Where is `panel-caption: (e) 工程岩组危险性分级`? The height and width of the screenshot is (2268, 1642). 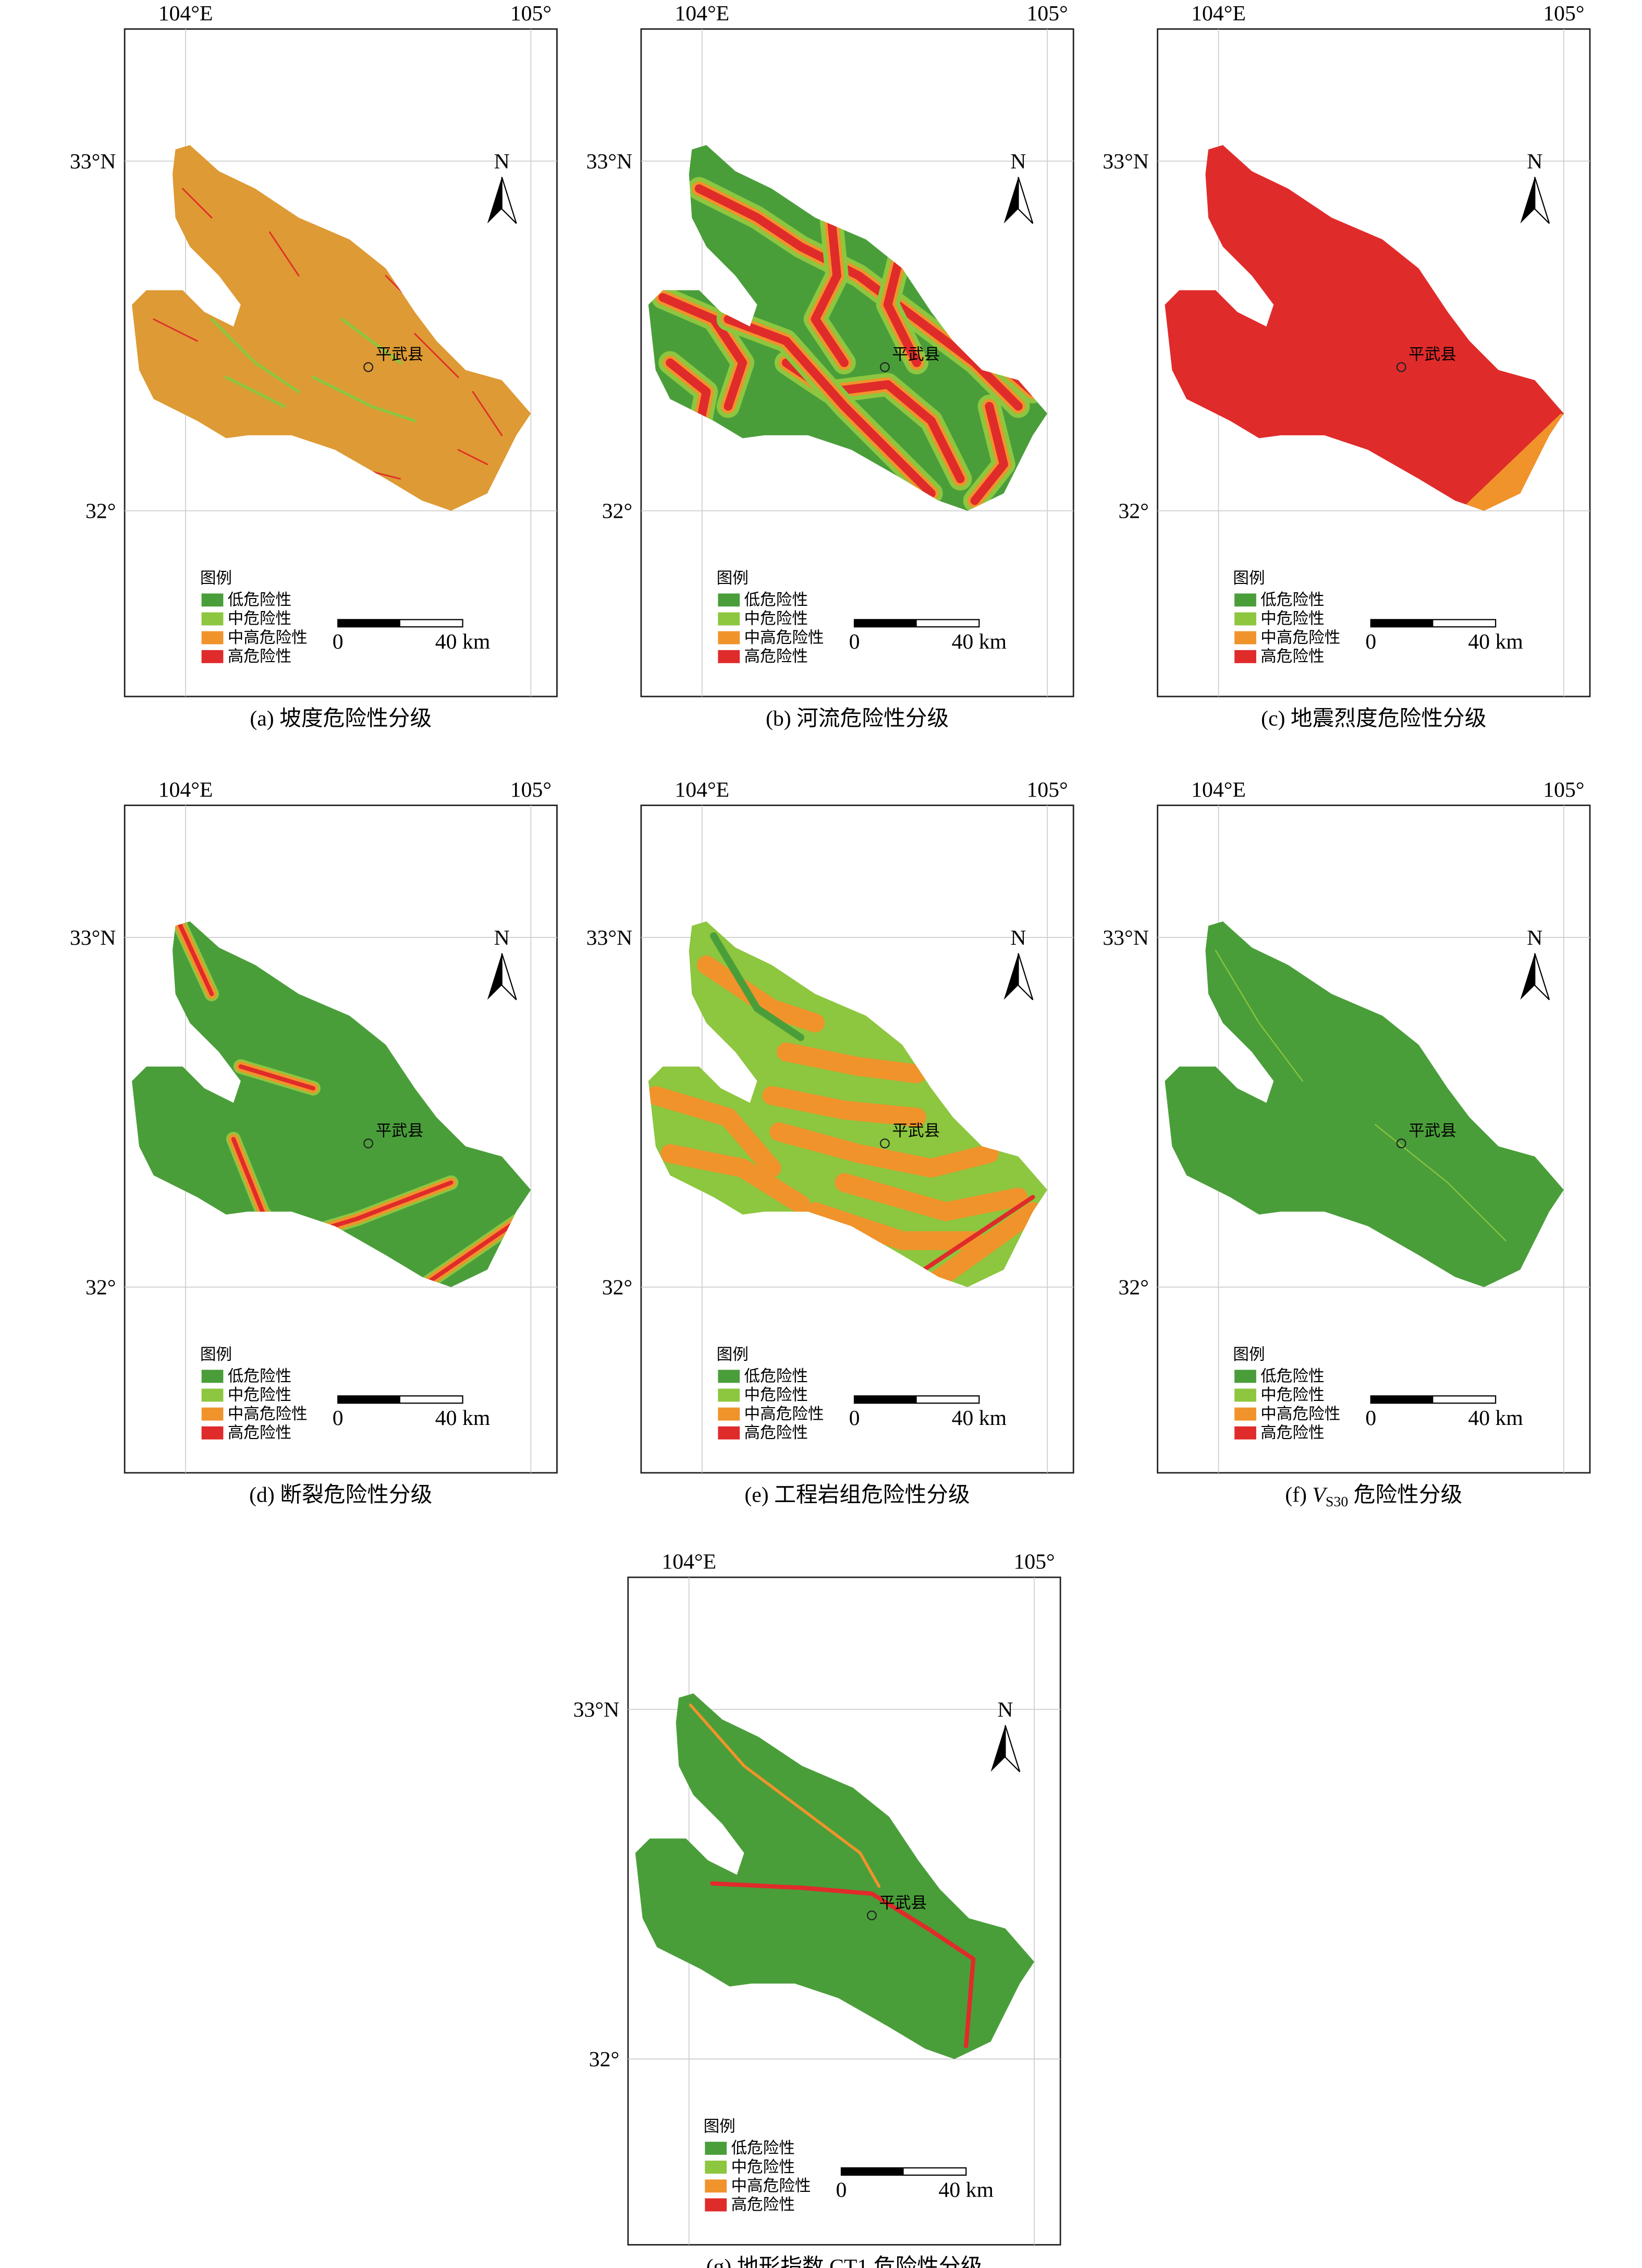 panel-caption: (e) 工程岩组危险性分级 is located at coordinates (857, 1495).